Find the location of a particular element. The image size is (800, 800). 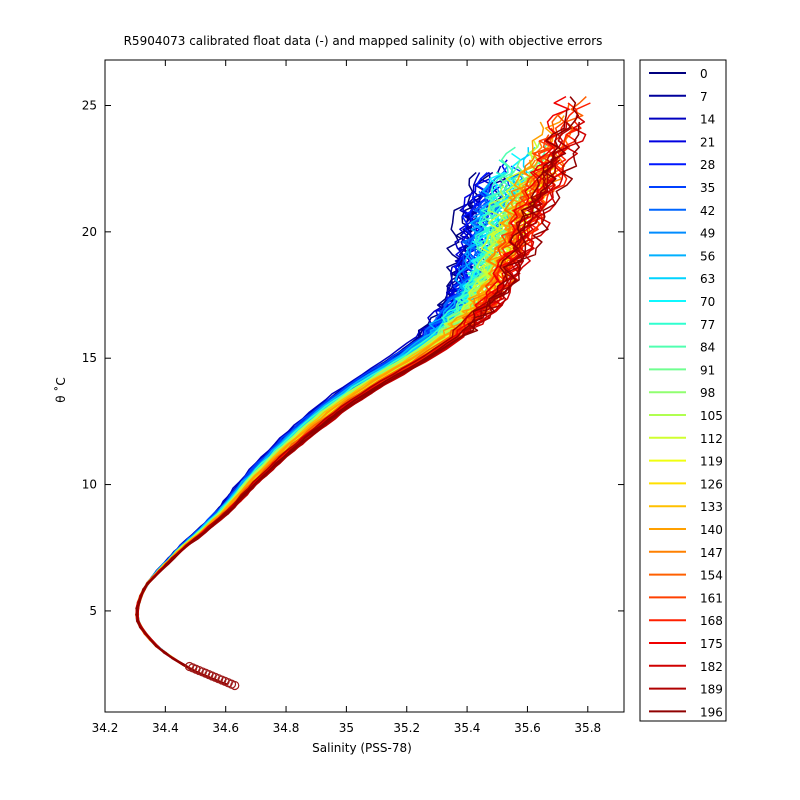

mapped-salinity-marker is located at coordinates (235, 685).